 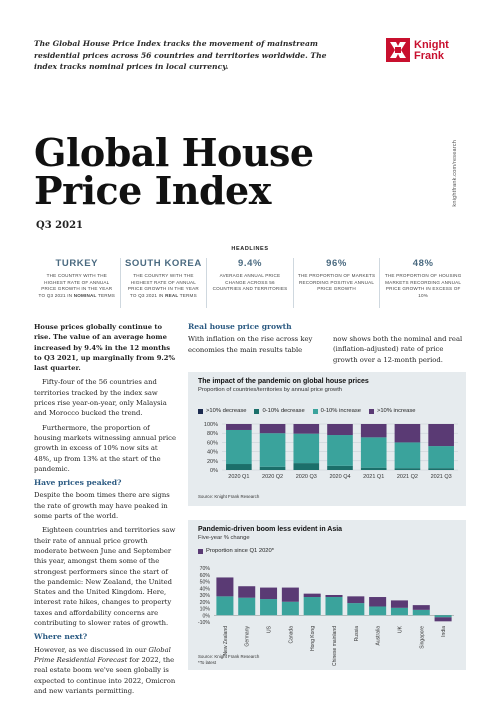 I want to click on x-tick-label: 2021 Q2, so click(x=407, y=477).